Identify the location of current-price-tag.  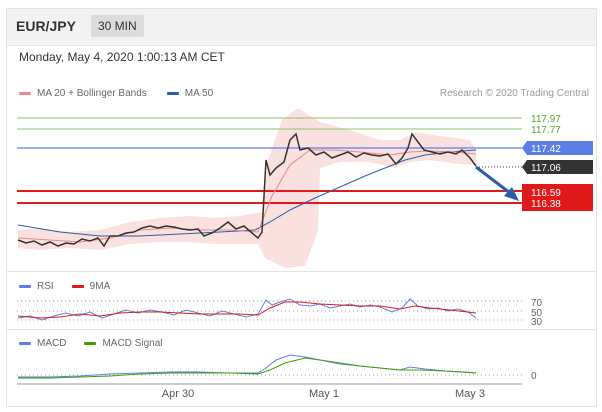
(557, 167).